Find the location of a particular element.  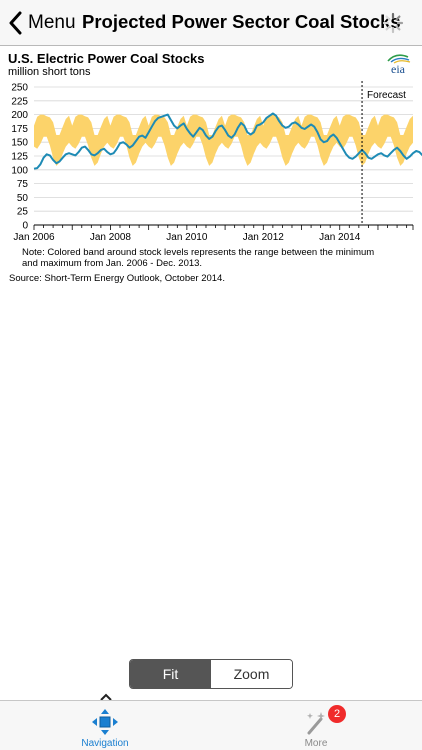

y-tick-label: 100 is located at coordinates (19, 170).